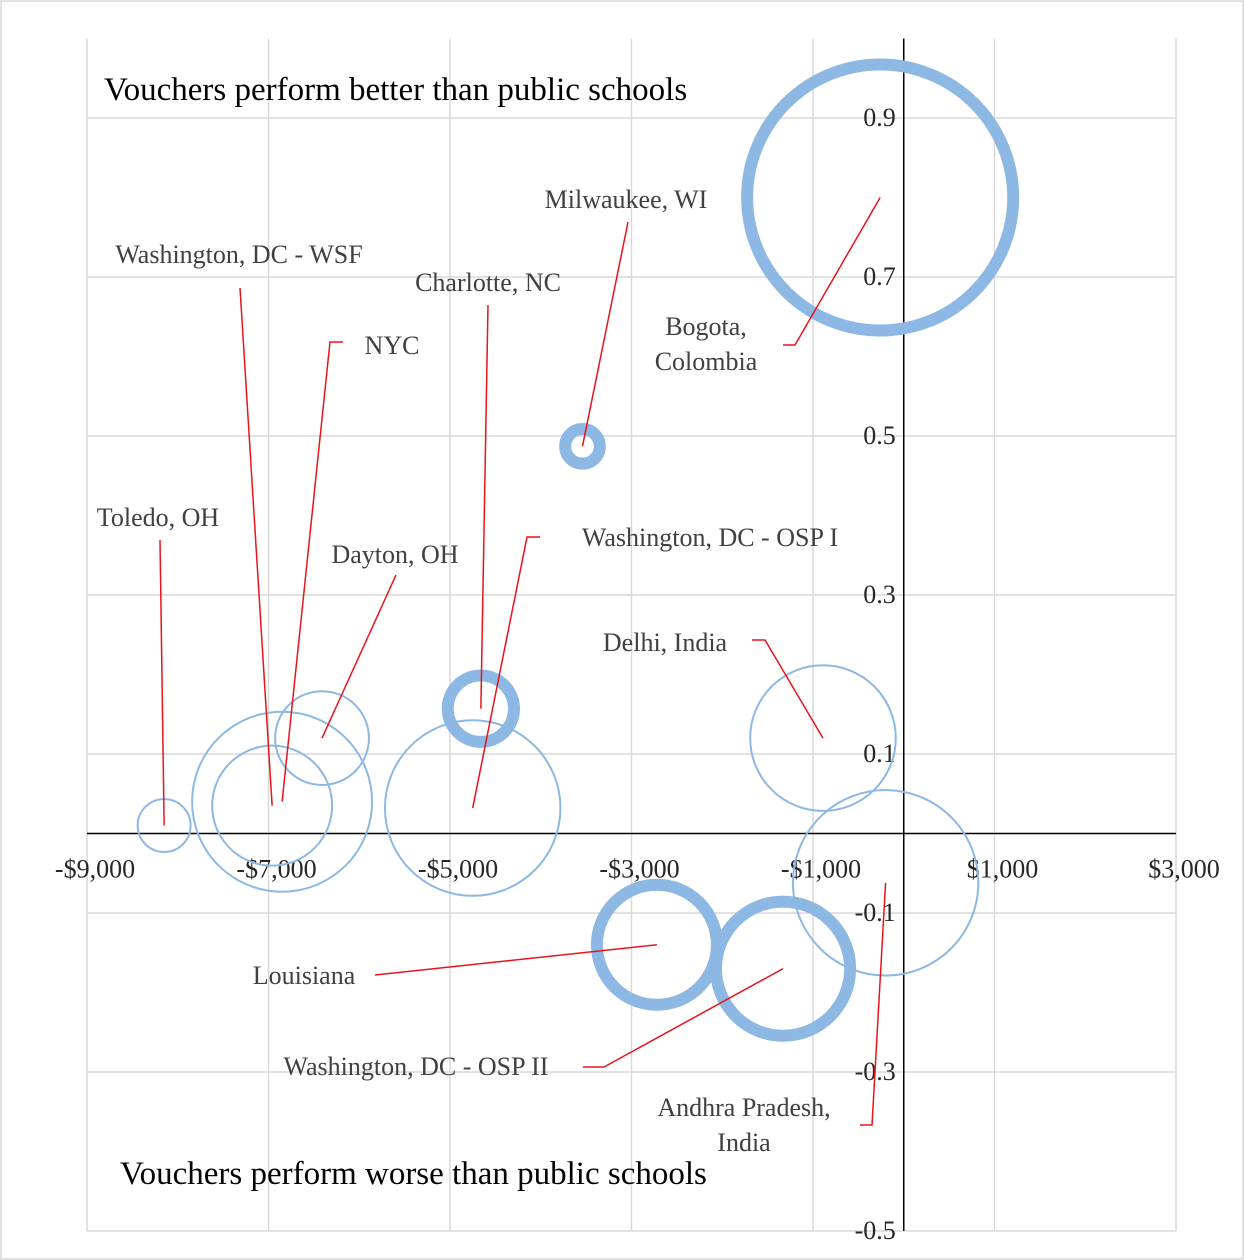 This screenshot has height=1260, width=1244. I want to click on x-tick-label: $3,000, so click(1184, 868).